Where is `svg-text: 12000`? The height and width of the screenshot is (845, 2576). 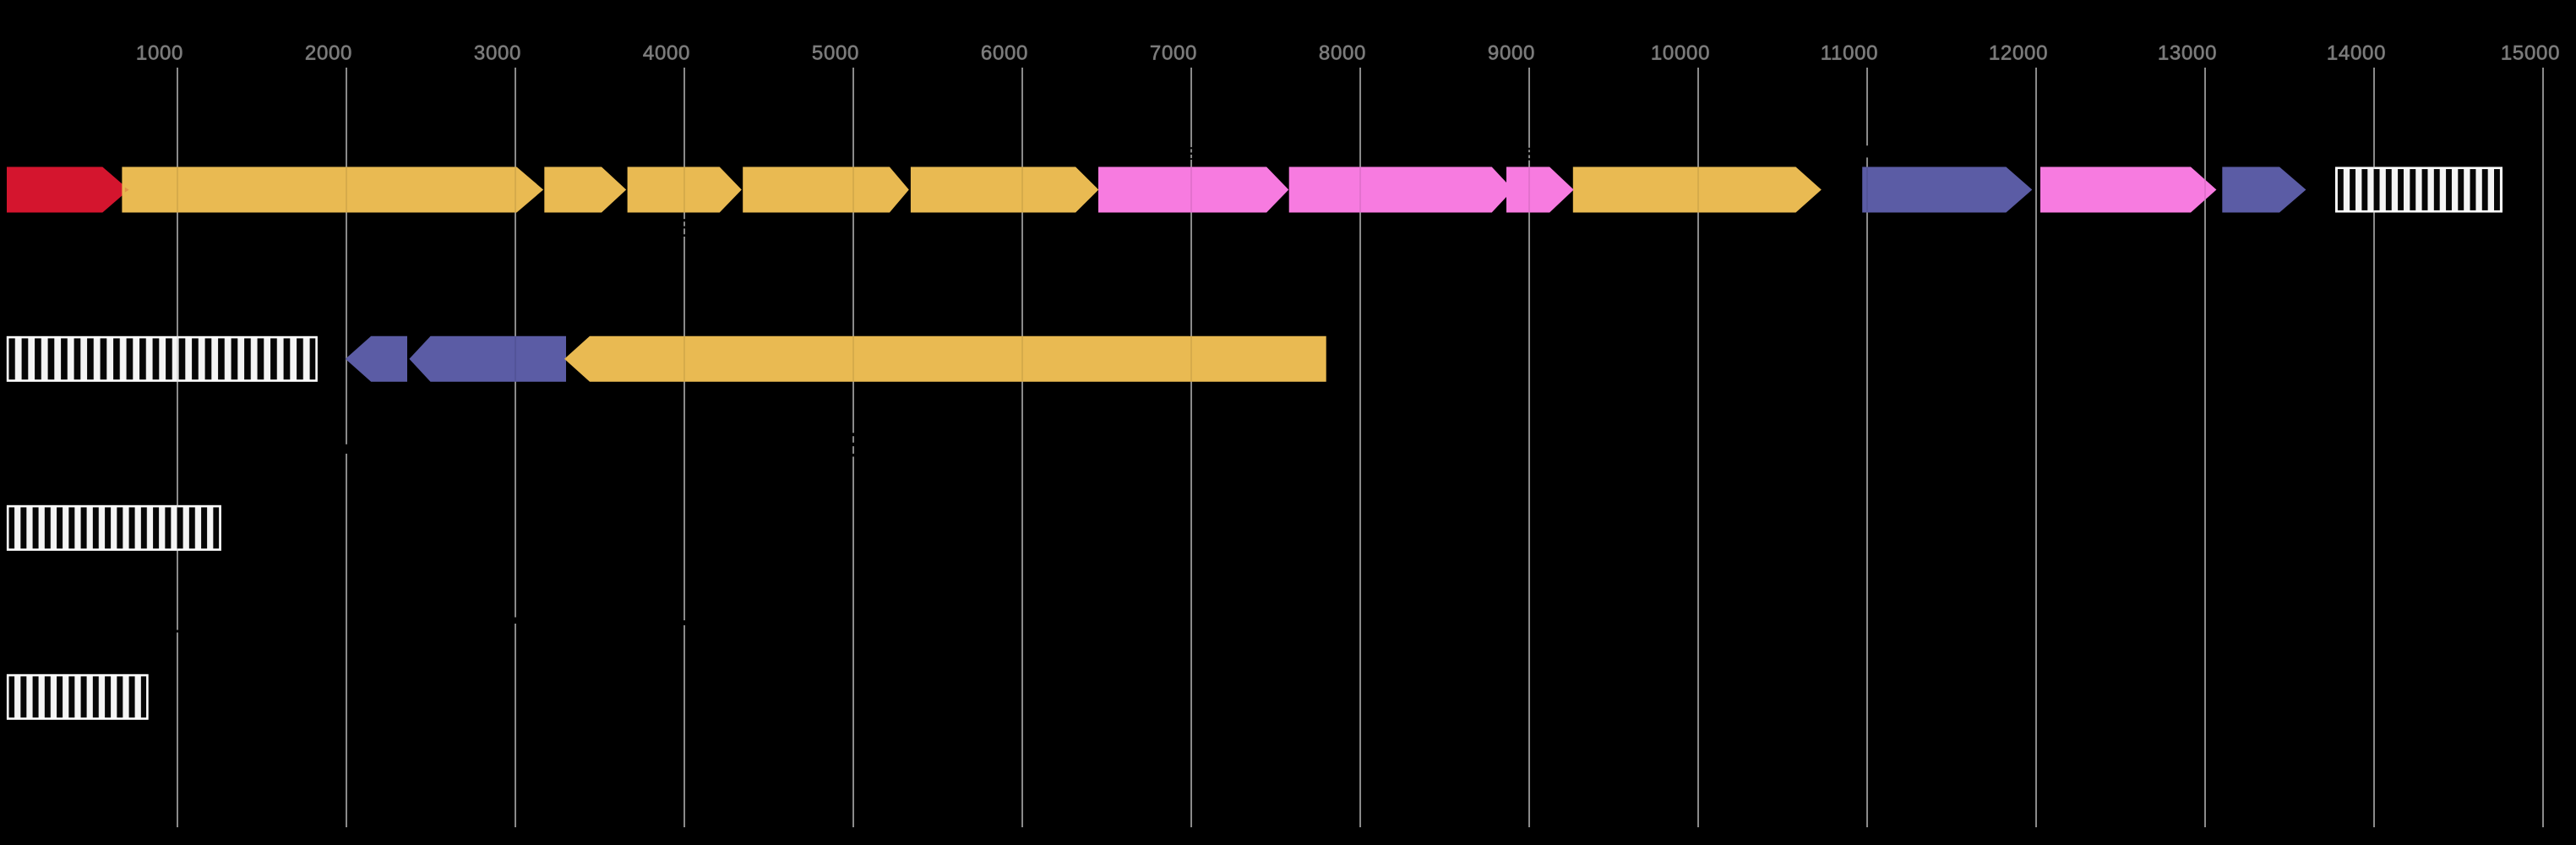 svg-text: 12000 is located at coordinates (2018, 53).